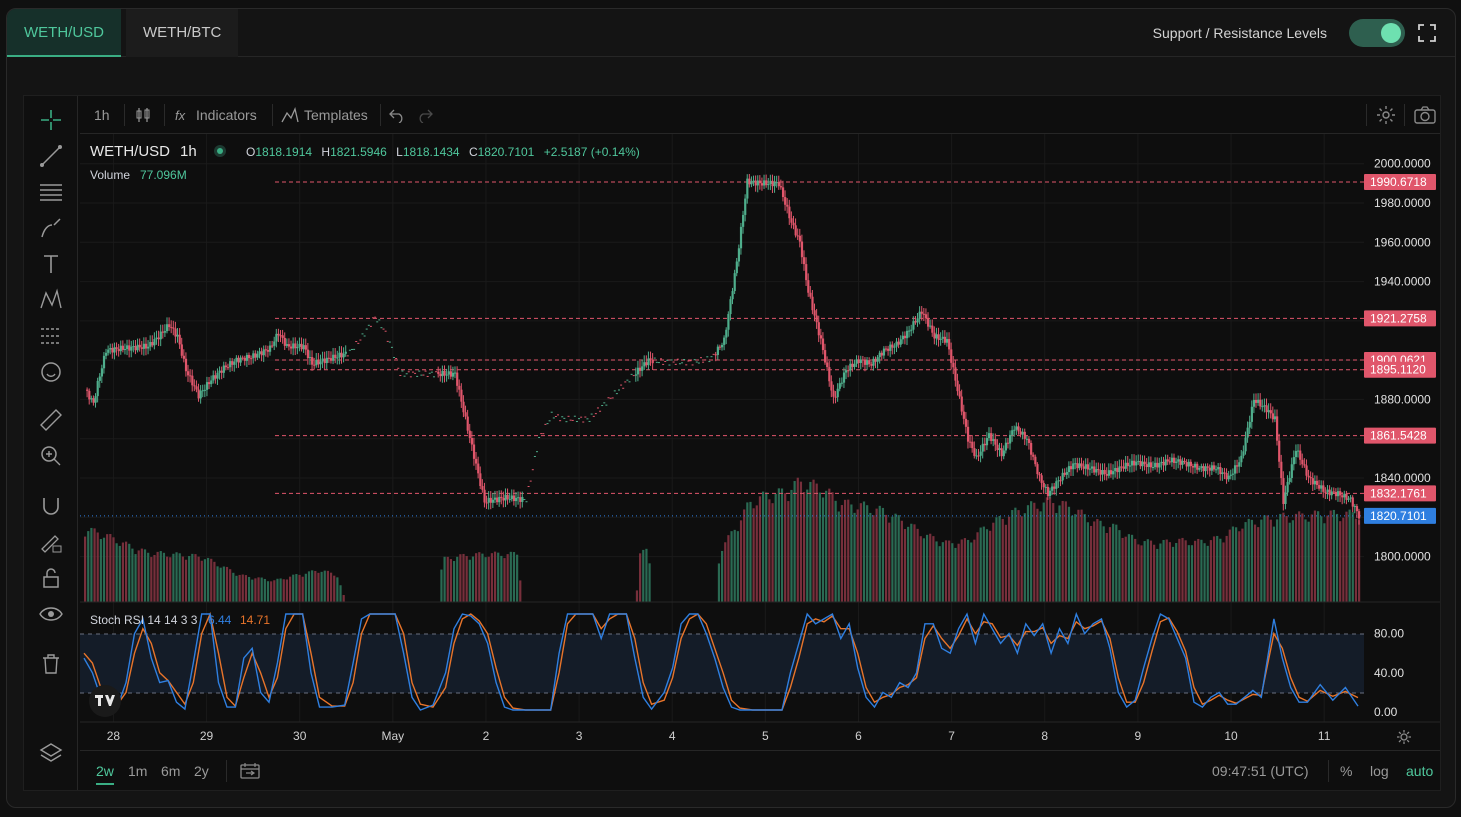 This screenshot has width=1461, height=817. I want to click on interval-button: 1h, so click(102, 115).